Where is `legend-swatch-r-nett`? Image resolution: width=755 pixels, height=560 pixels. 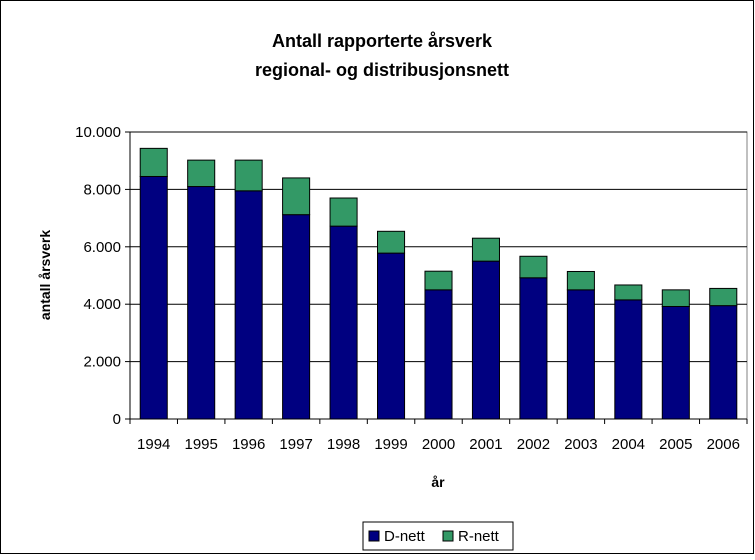 legend-swatch-r-nett is located at coordinates (448, 536).